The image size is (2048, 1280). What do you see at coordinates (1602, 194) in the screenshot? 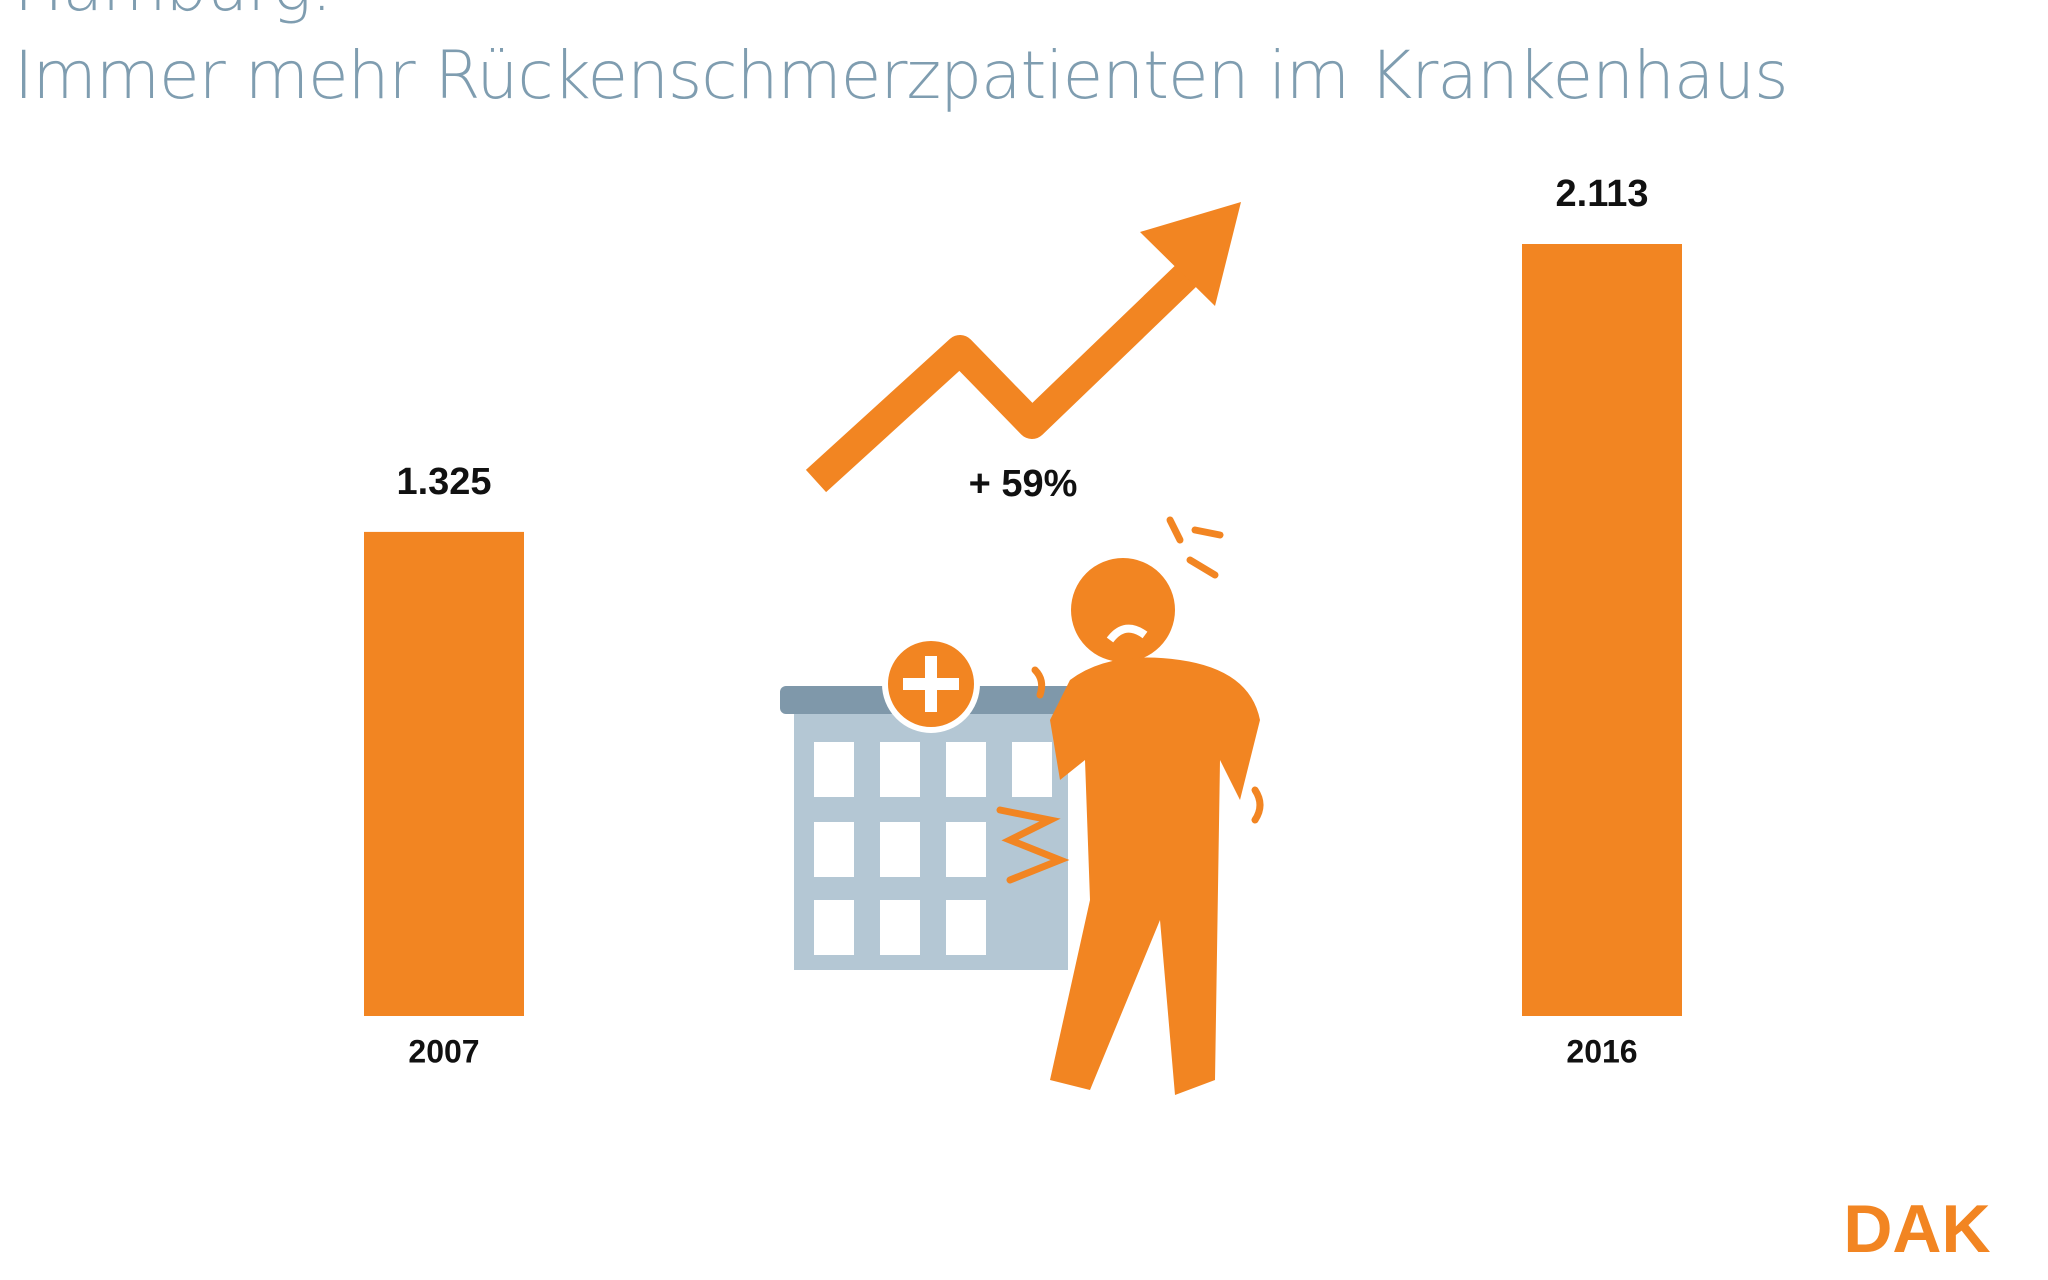
I see `value-label: 2.113` at bounding box center [1602, 194].